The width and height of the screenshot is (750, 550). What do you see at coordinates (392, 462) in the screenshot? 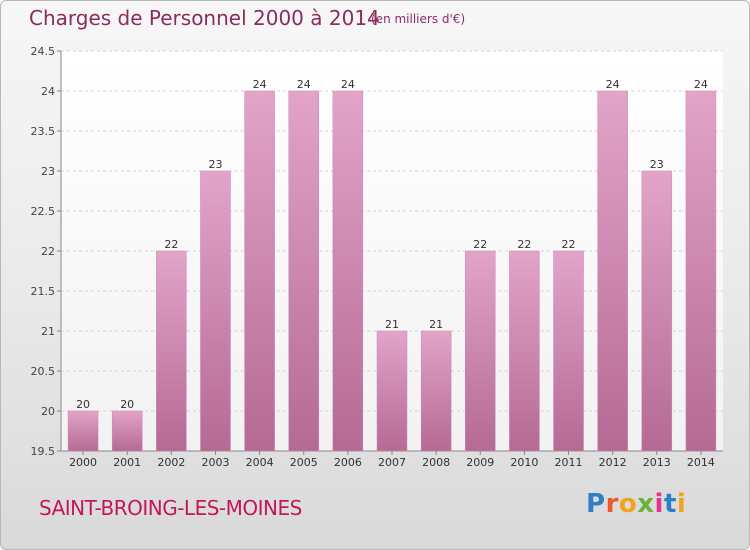
I see `x-tick-label: 2007` at bounding box center [392, 462].